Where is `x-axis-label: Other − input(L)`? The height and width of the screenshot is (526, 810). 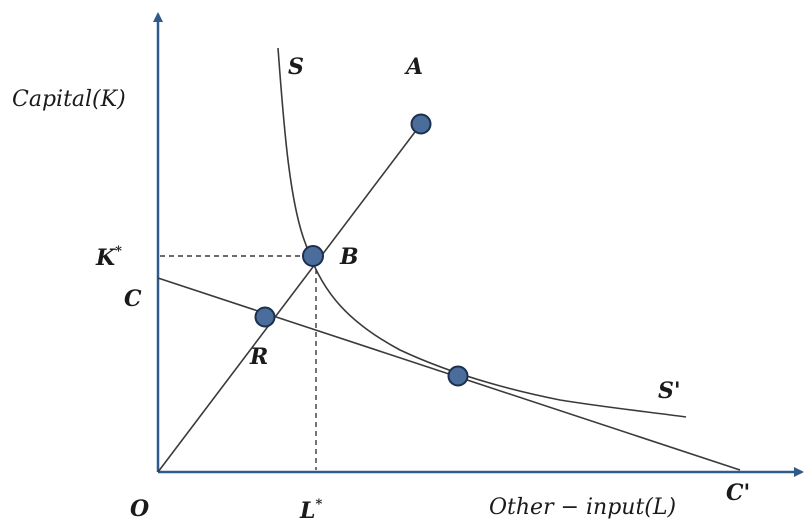
x-axis-label: Other − input(L) is located at coordinates (582, 507).